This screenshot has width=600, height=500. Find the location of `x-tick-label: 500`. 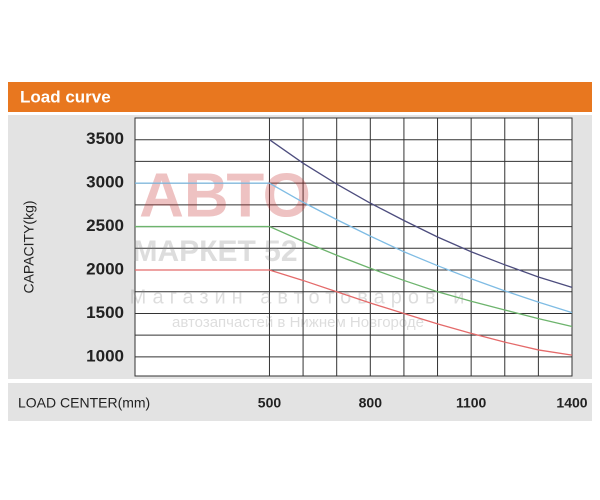

x-tick-label: 500 is located at coordinates (270, 403).